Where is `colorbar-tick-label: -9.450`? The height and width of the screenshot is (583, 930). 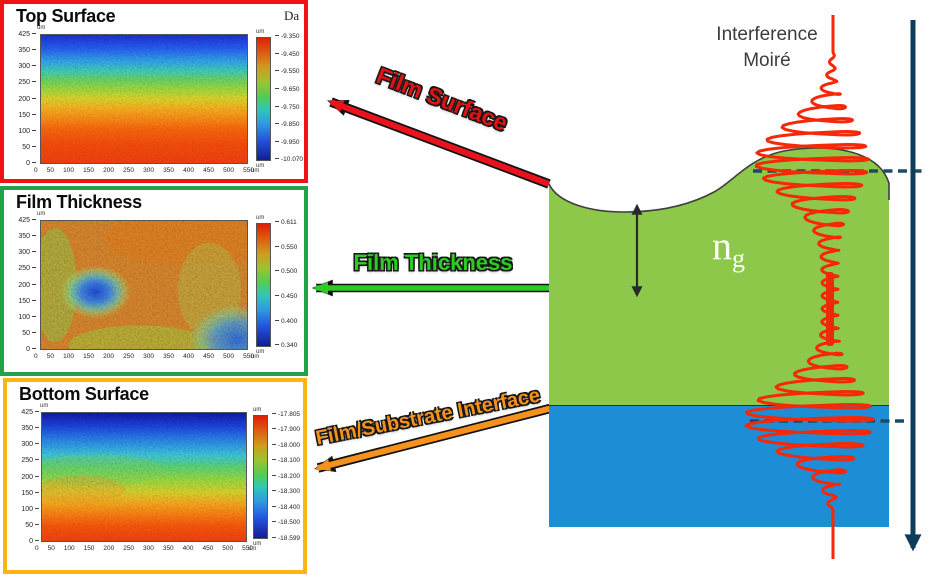 colorbar-tick-label: -9.450 is located at coordinates (287, 55).